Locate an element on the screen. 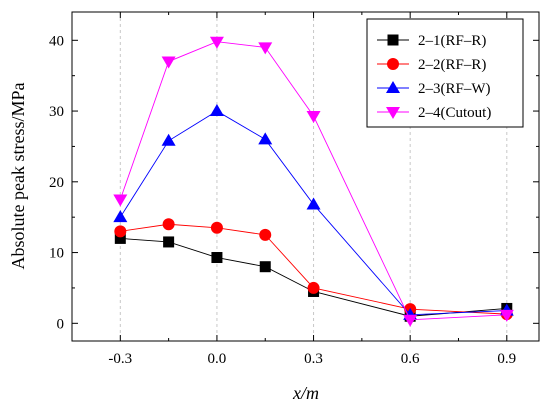 The width and height of the screenshot is (550, 407). x-tick-label: 0.0 is located at coordinates (217, 359).